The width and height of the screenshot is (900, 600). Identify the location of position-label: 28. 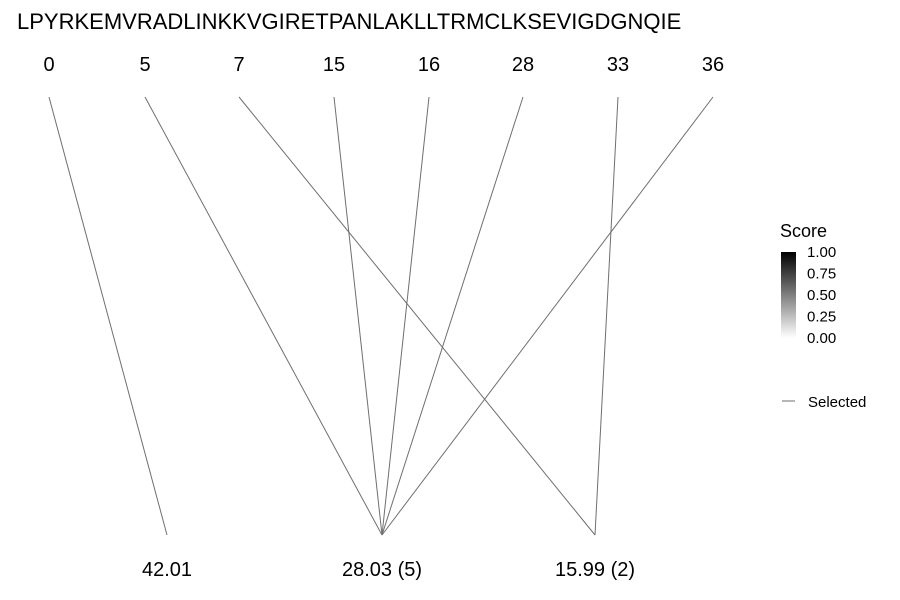
(523, 65).